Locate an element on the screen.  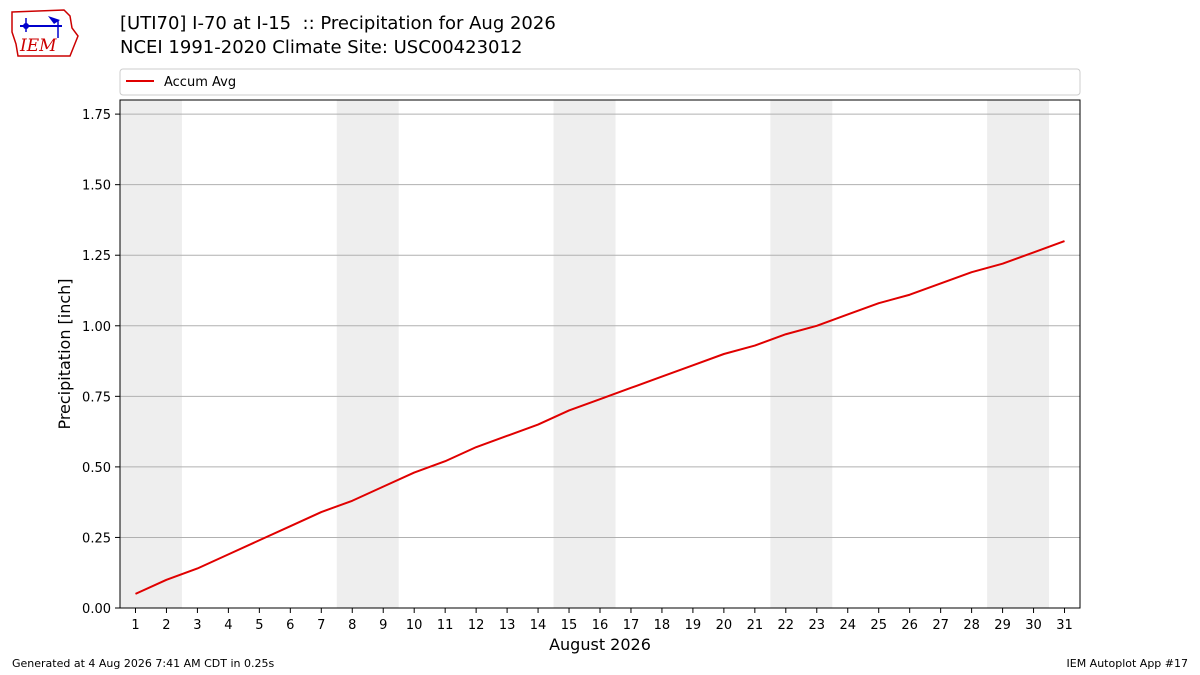
legend: Accum Avg is located at coordinates (600, 82).